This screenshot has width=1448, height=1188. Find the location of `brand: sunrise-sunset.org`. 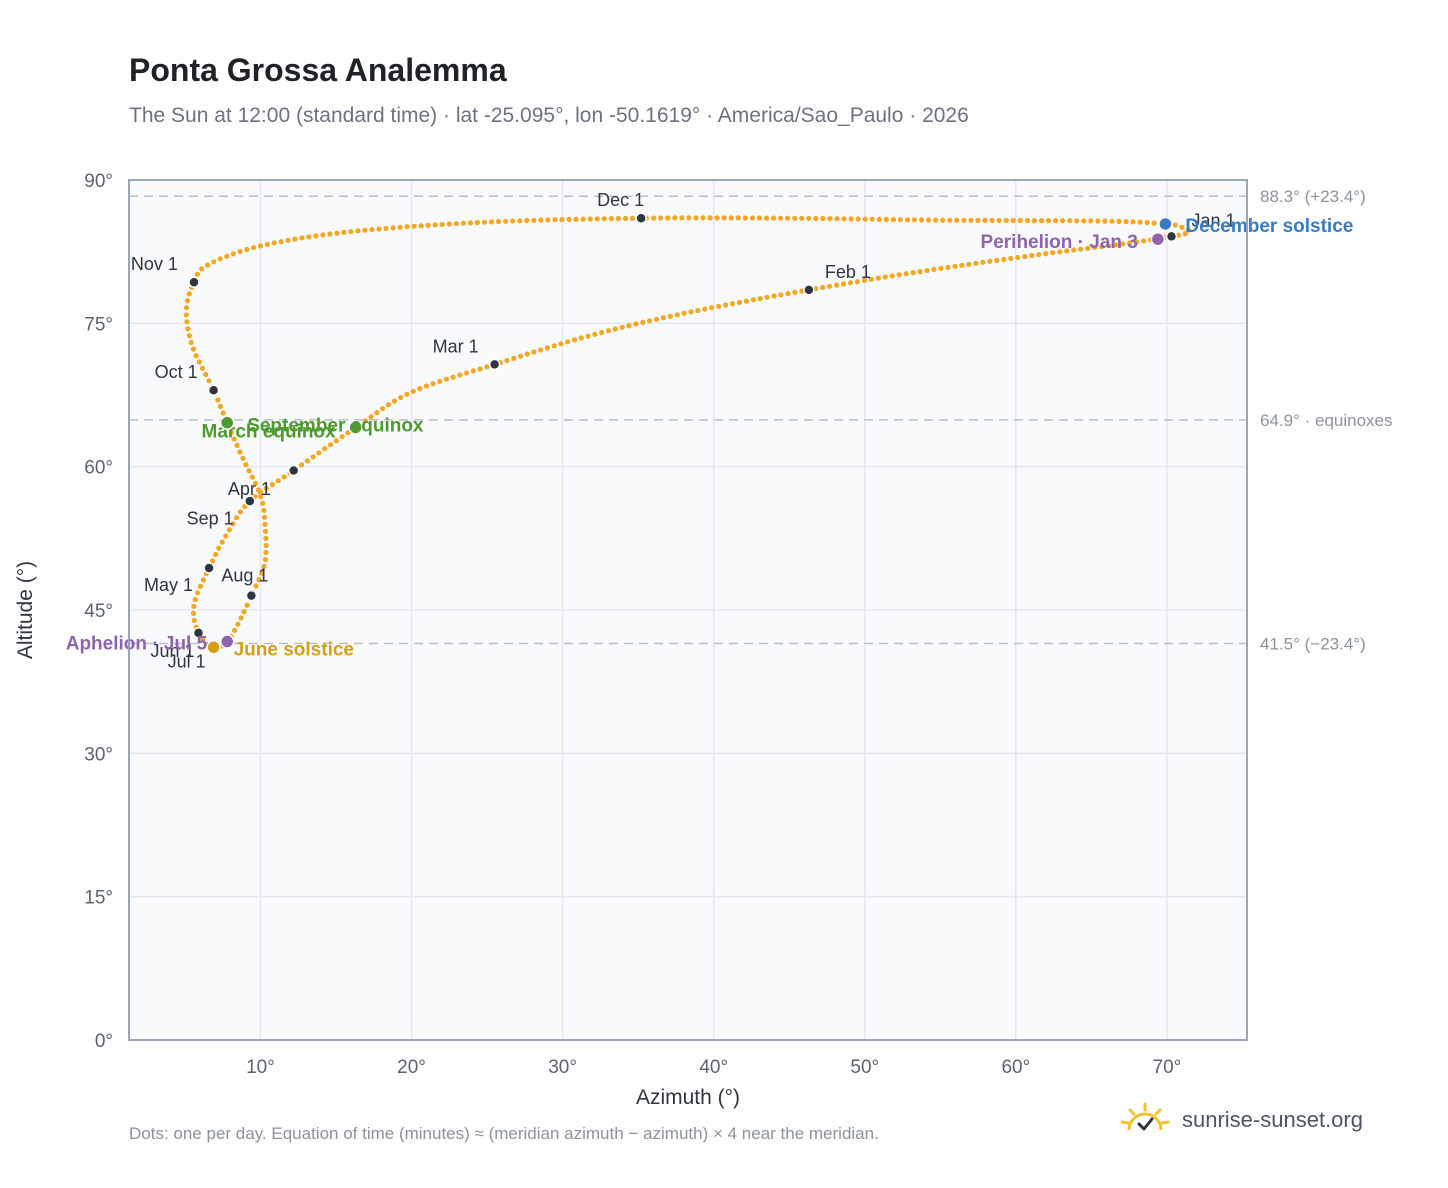

brand: sunrise-sunset.org is located at coordinates (1241, 1120).